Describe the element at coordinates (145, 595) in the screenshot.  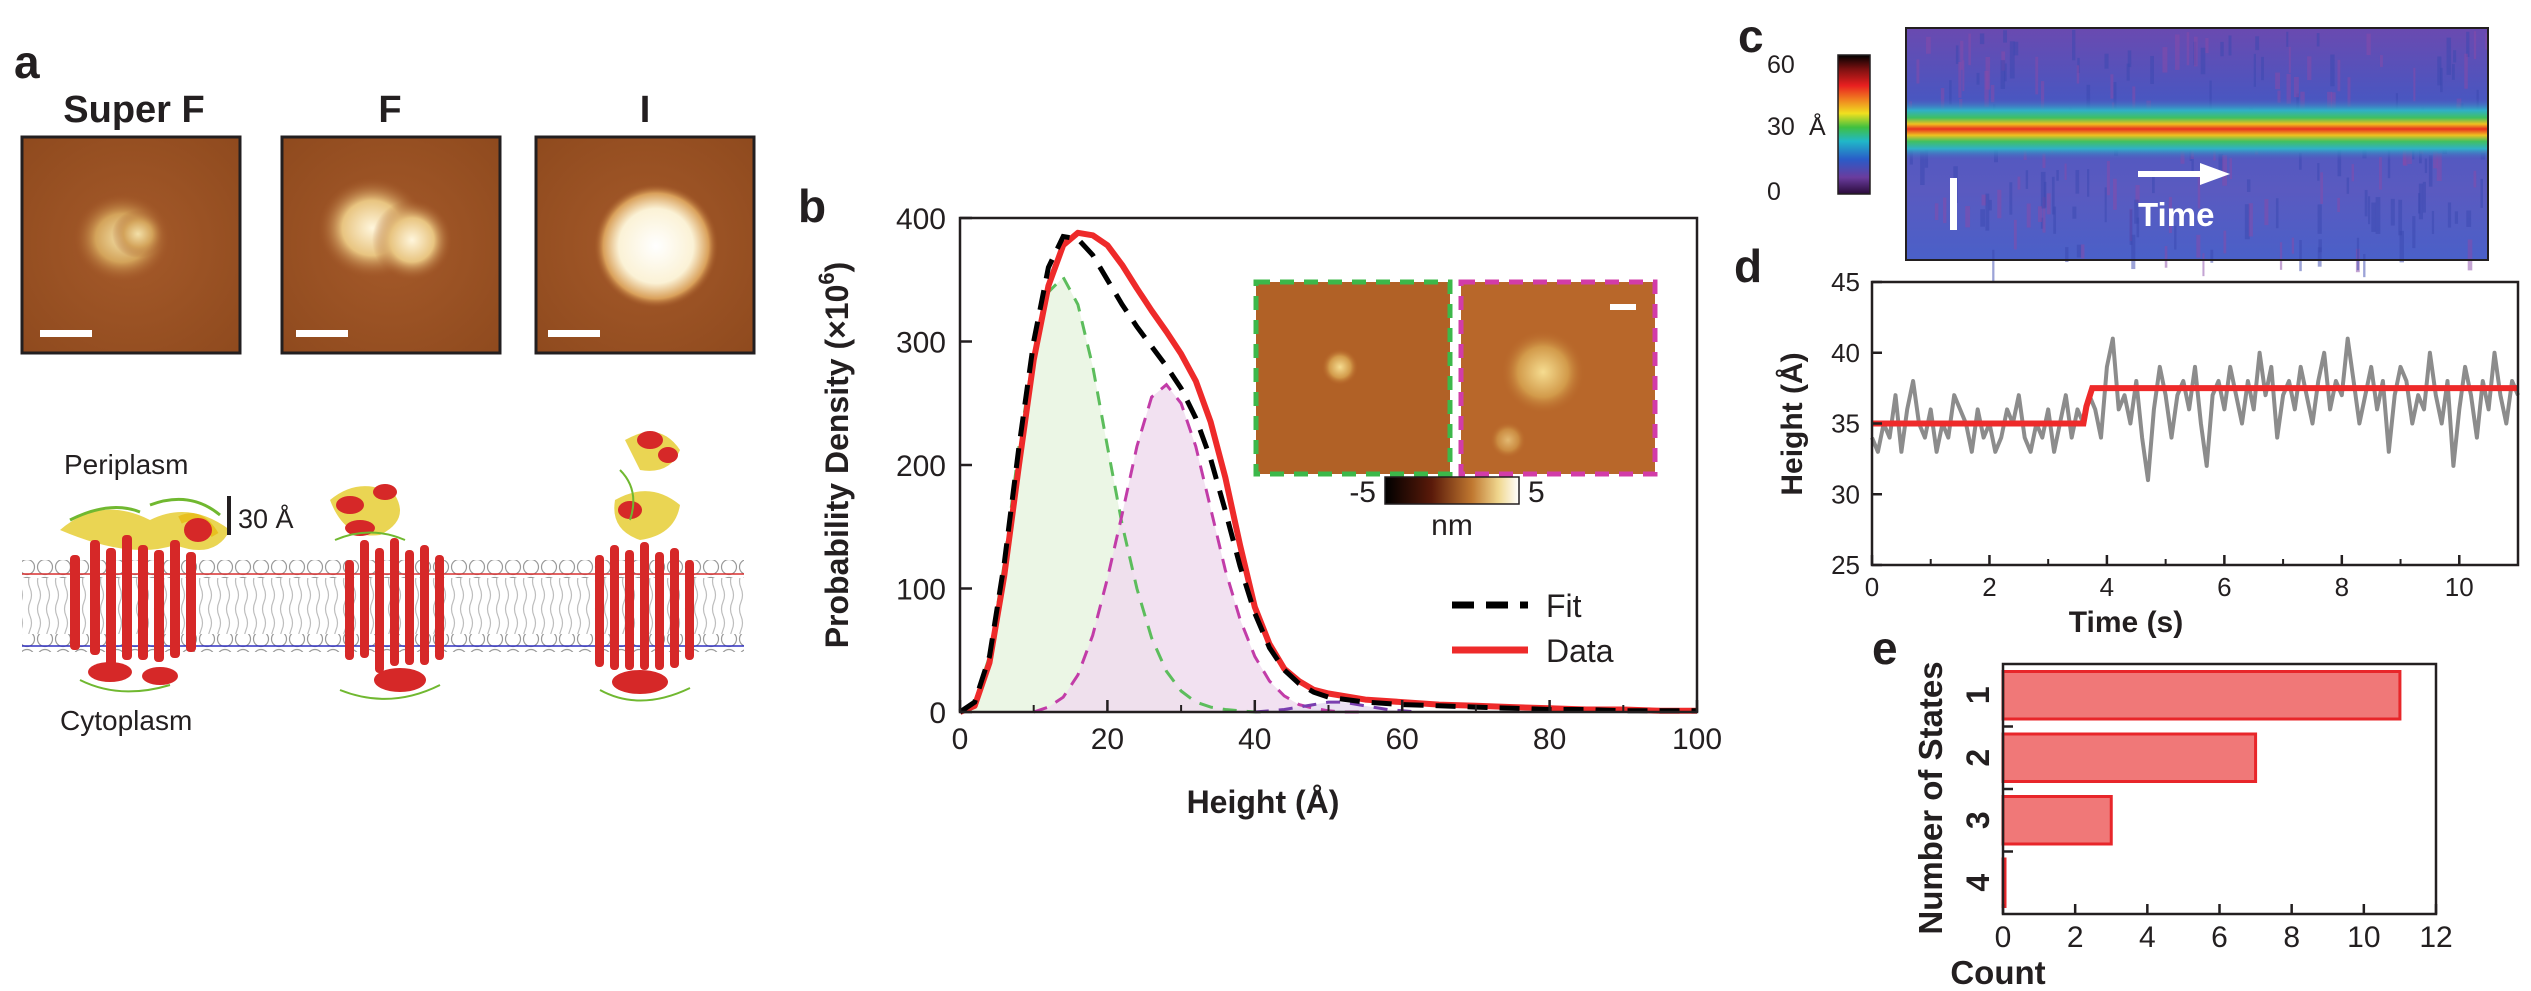
I see `protein-structure-super-f` at that location.